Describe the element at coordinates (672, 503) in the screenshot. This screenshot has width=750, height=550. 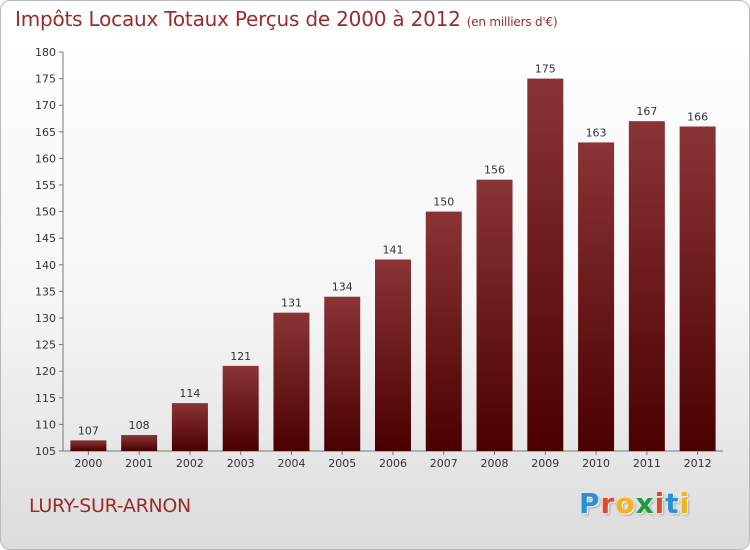
I see `logo-letter: t` at that location.